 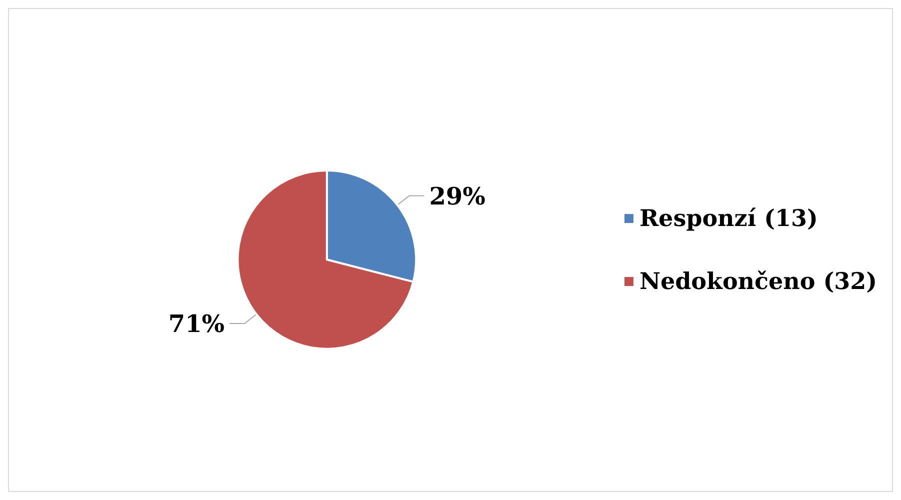 What do you see at coordinates (758, 281) in the screenshot?
I see `legend-label: Nedokončeno (32)` at bounding box center [758, 281].